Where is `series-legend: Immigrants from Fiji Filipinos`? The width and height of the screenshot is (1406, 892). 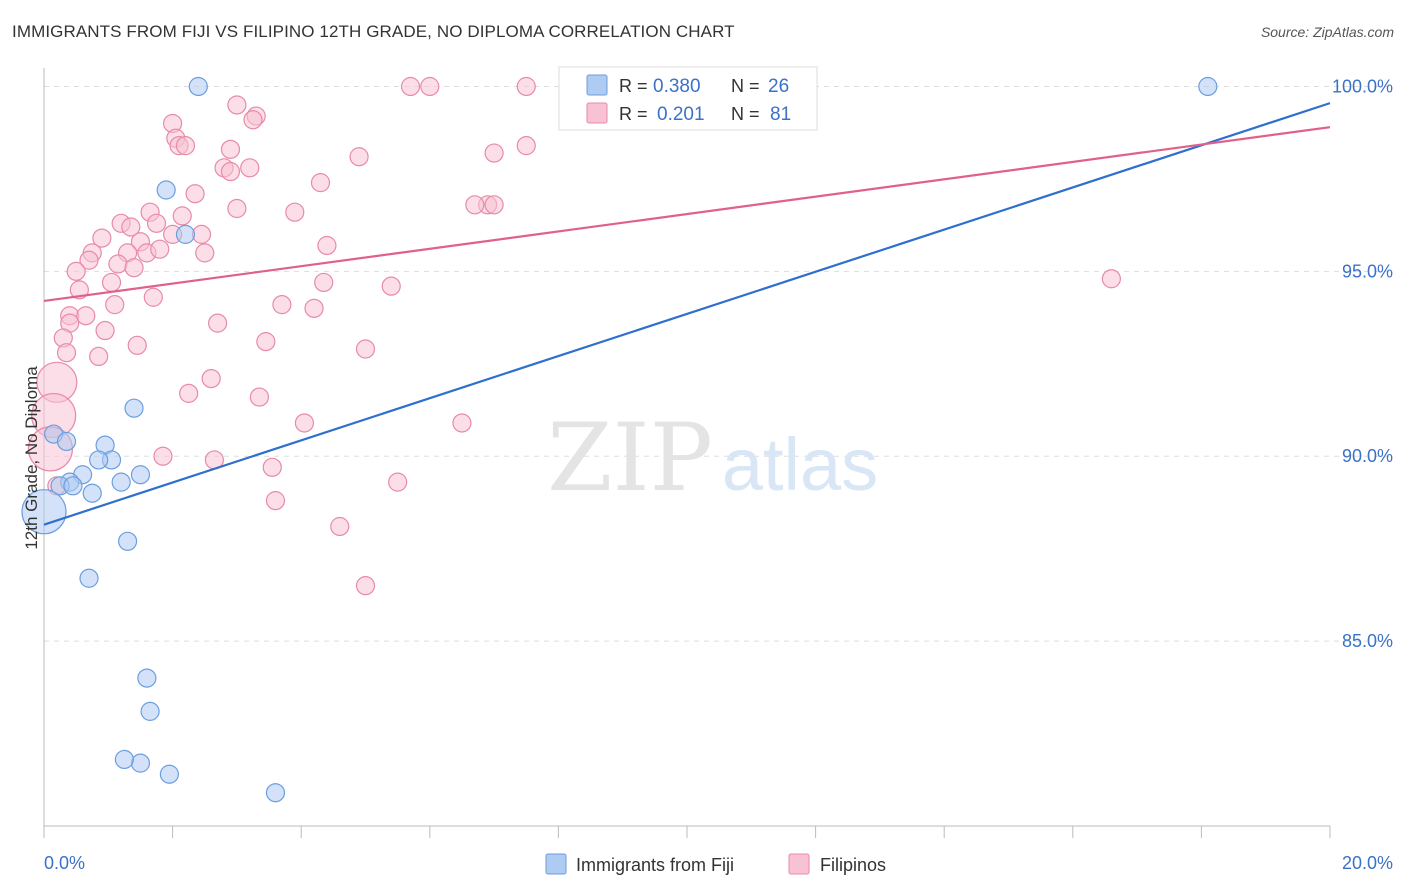 series-legend: Immigrants from Fiji Filipinos is located at coordinates (715, 864).